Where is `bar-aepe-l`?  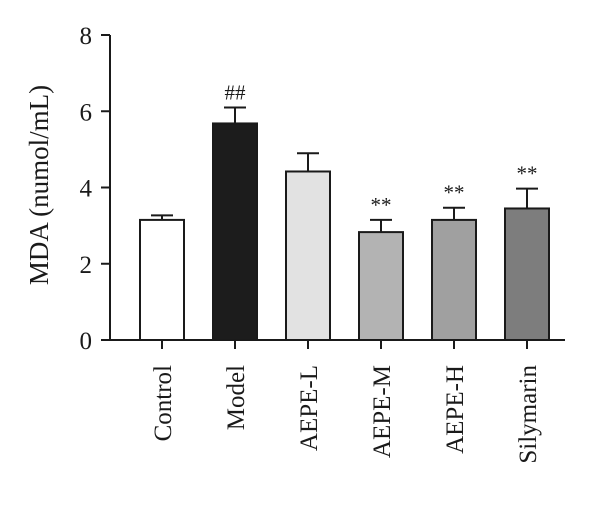
bar-aepe-l is located at coordinates (308, 255).